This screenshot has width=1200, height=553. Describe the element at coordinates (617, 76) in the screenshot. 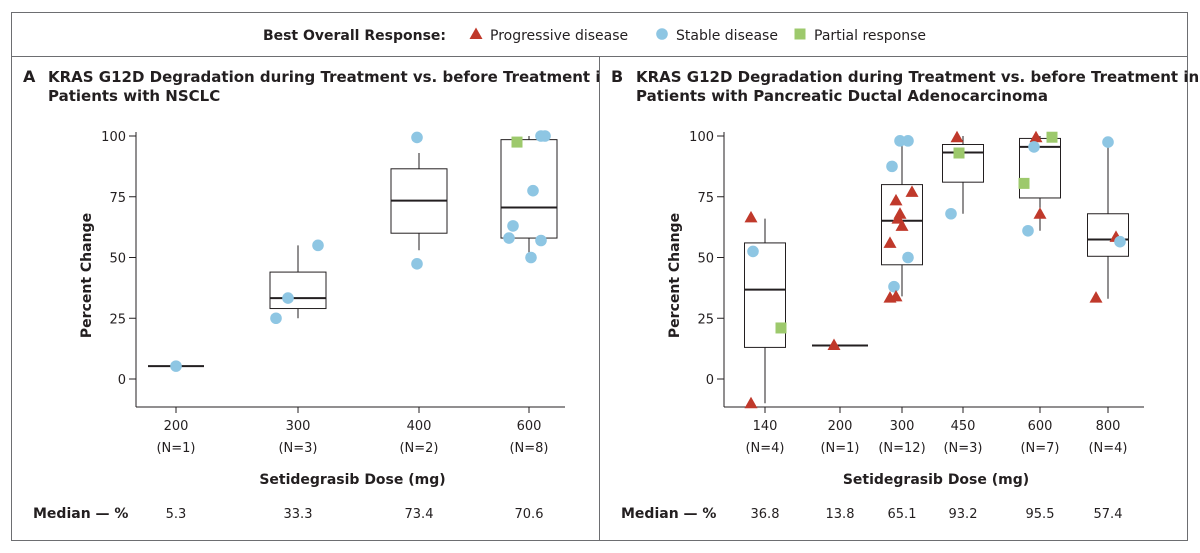

I see `panel-letter: B` at that location.